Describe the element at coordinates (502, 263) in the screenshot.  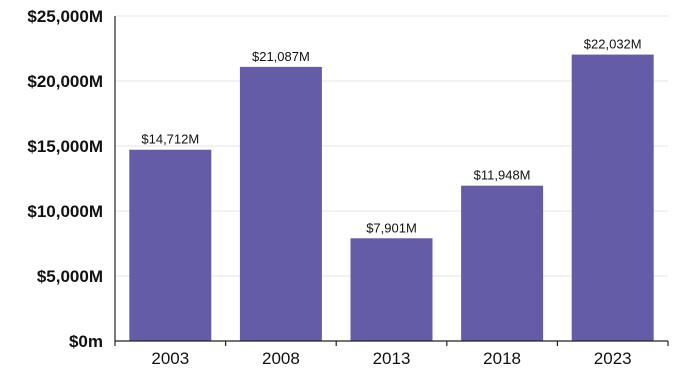
I see `bar-2018` at that location.